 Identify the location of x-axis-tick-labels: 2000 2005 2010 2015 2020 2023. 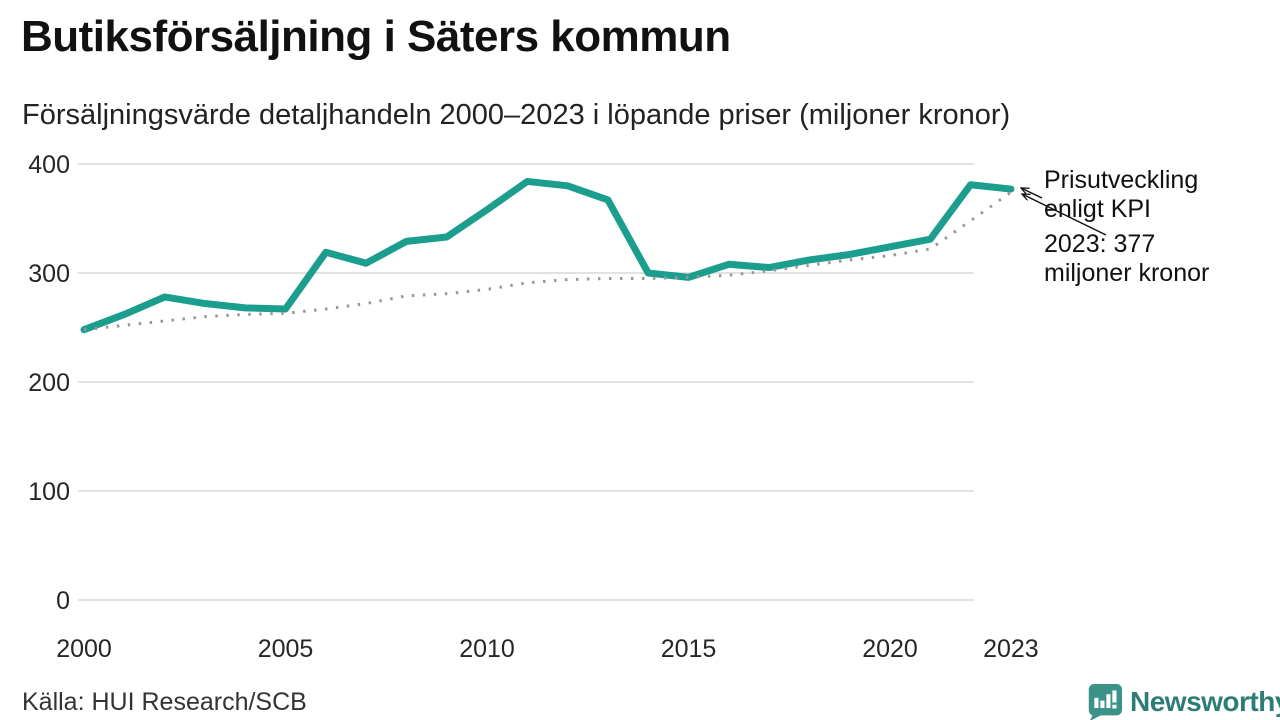
(547, 649).